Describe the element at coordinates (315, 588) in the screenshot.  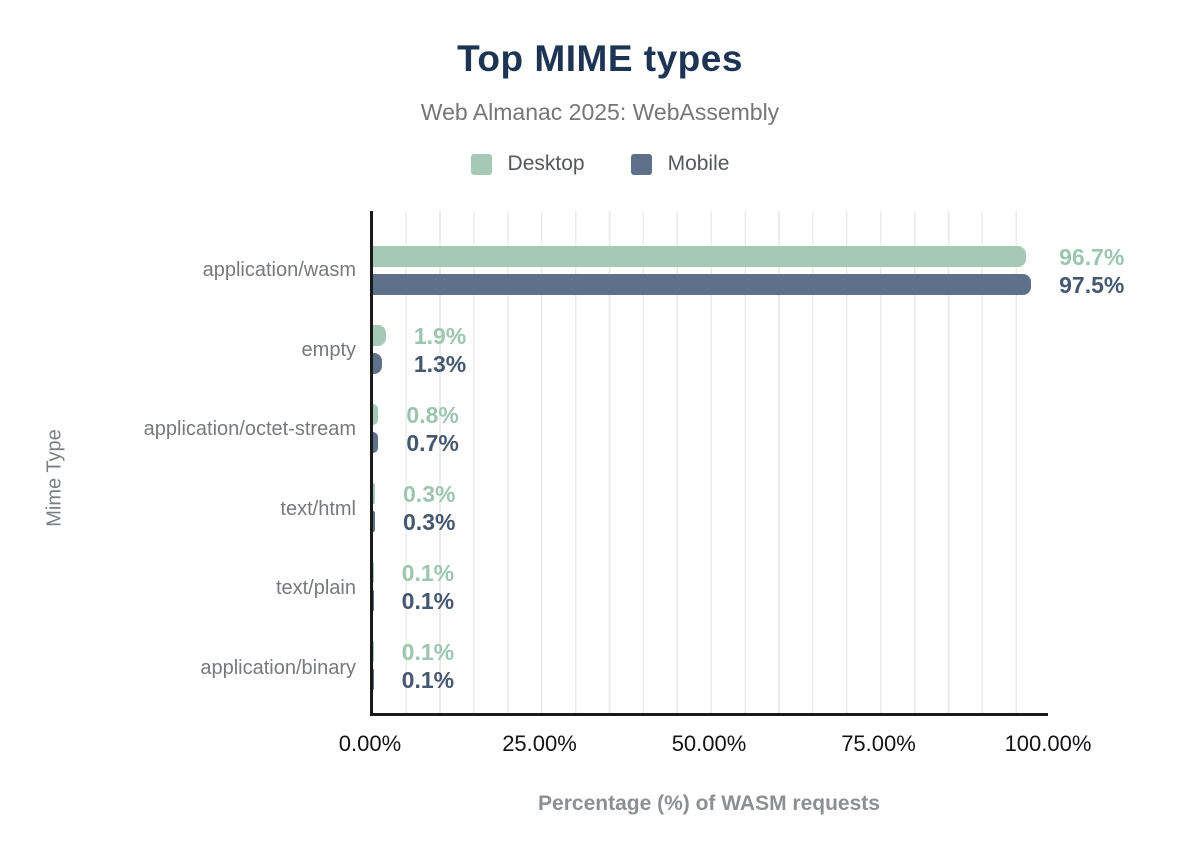
I see `category-label: text/plain` at that location.